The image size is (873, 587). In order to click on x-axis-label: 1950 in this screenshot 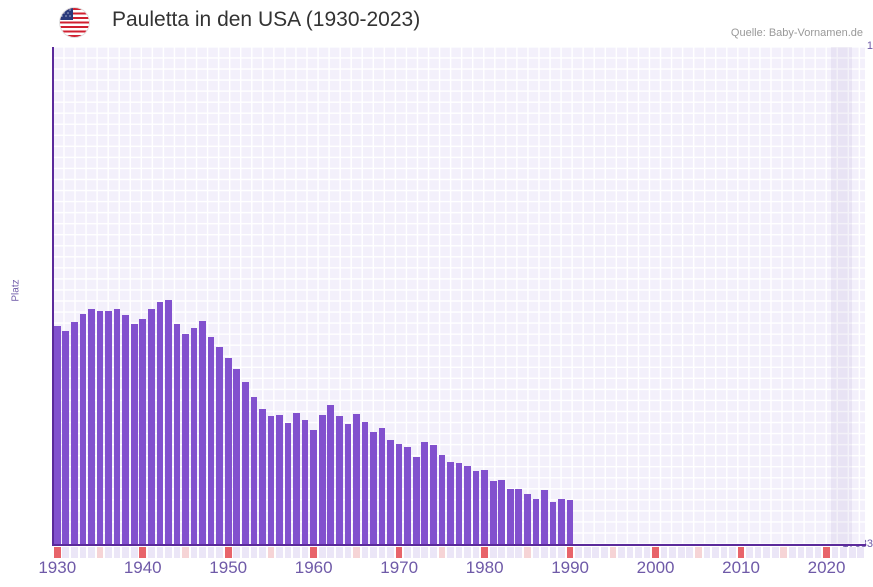, I will do `click(228, 567)`.